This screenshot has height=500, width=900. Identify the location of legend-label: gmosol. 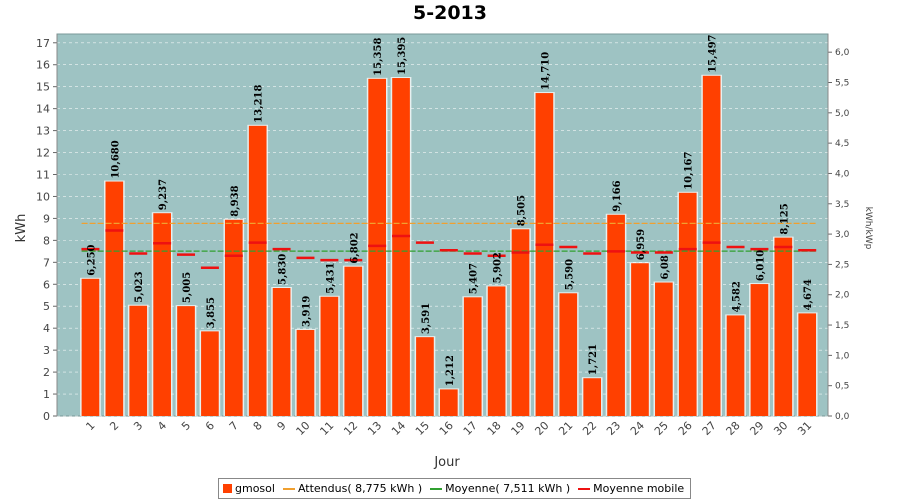
(255, 488).